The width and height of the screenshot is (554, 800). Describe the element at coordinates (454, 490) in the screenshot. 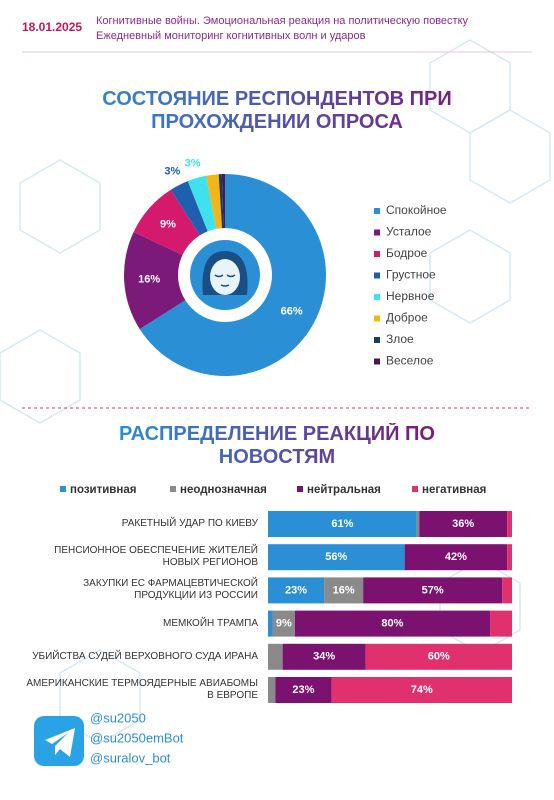

I see `legend-label: негативная` at that location.